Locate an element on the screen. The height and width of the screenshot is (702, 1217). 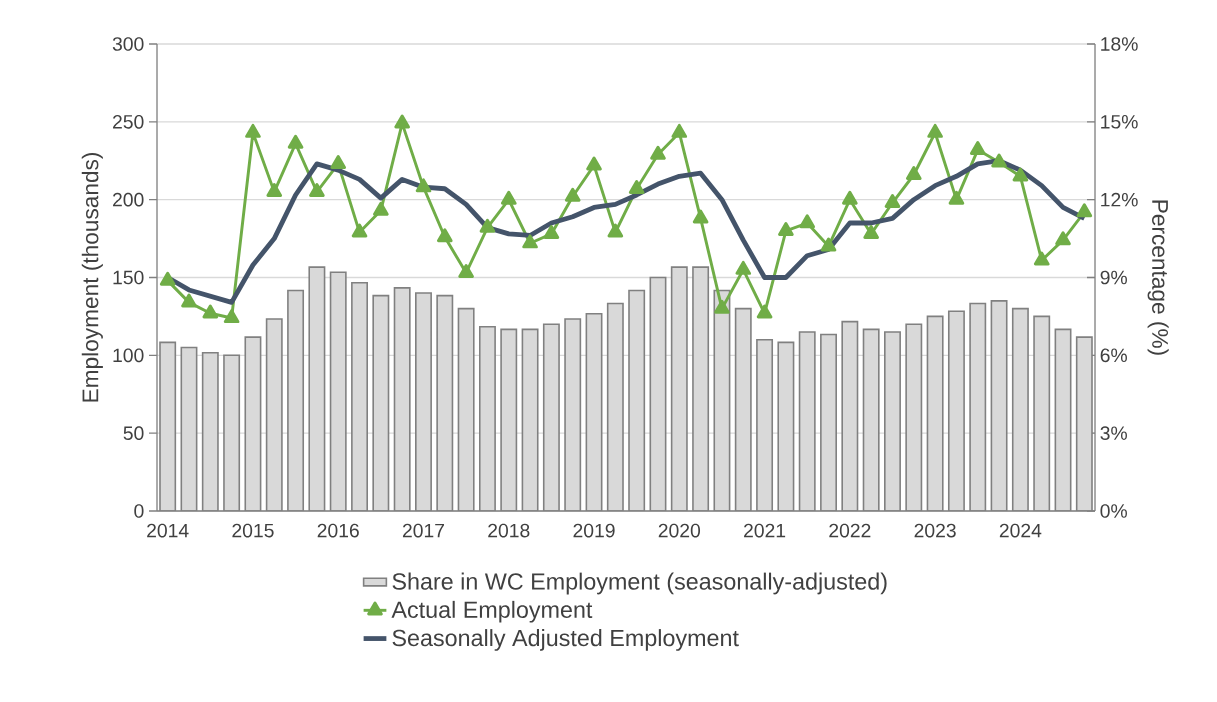
y2-tick-label: 9% is located at coordinates (1113, 277).